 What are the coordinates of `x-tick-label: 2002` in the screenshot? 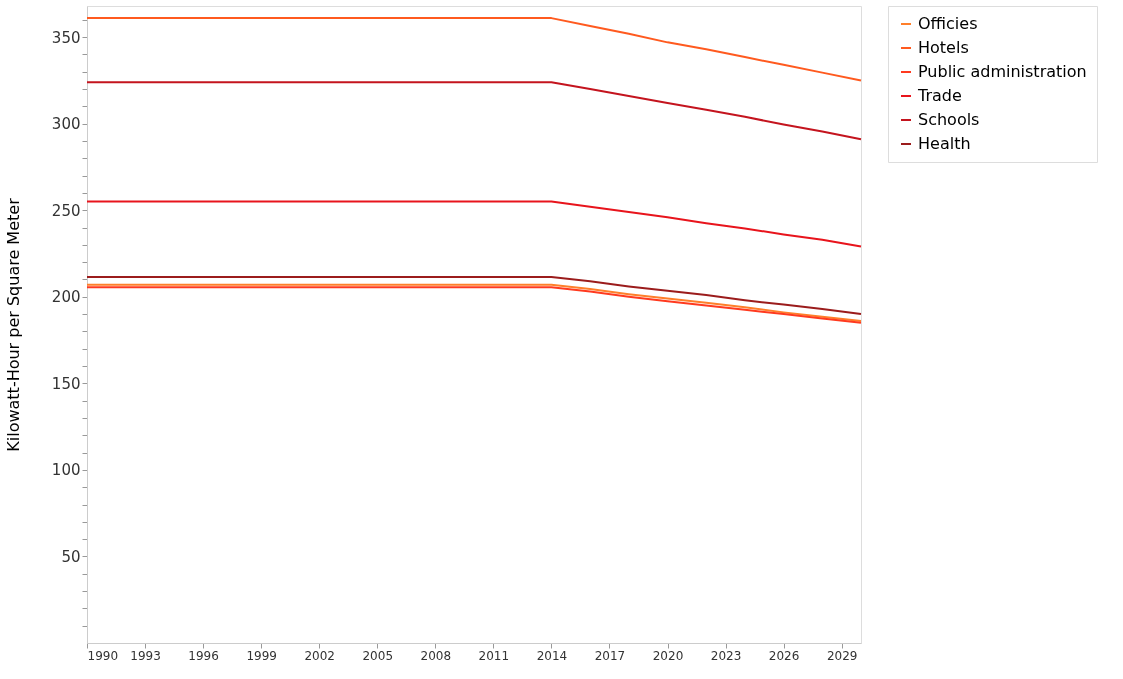 It's located at (319, 655).